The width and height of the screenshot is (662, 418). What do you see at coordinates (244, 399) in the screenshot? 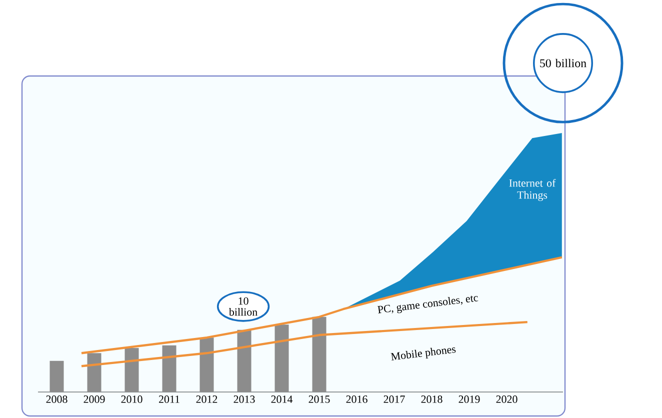
I see `x-tick-label: 2013` at bounding box center [244, 399].